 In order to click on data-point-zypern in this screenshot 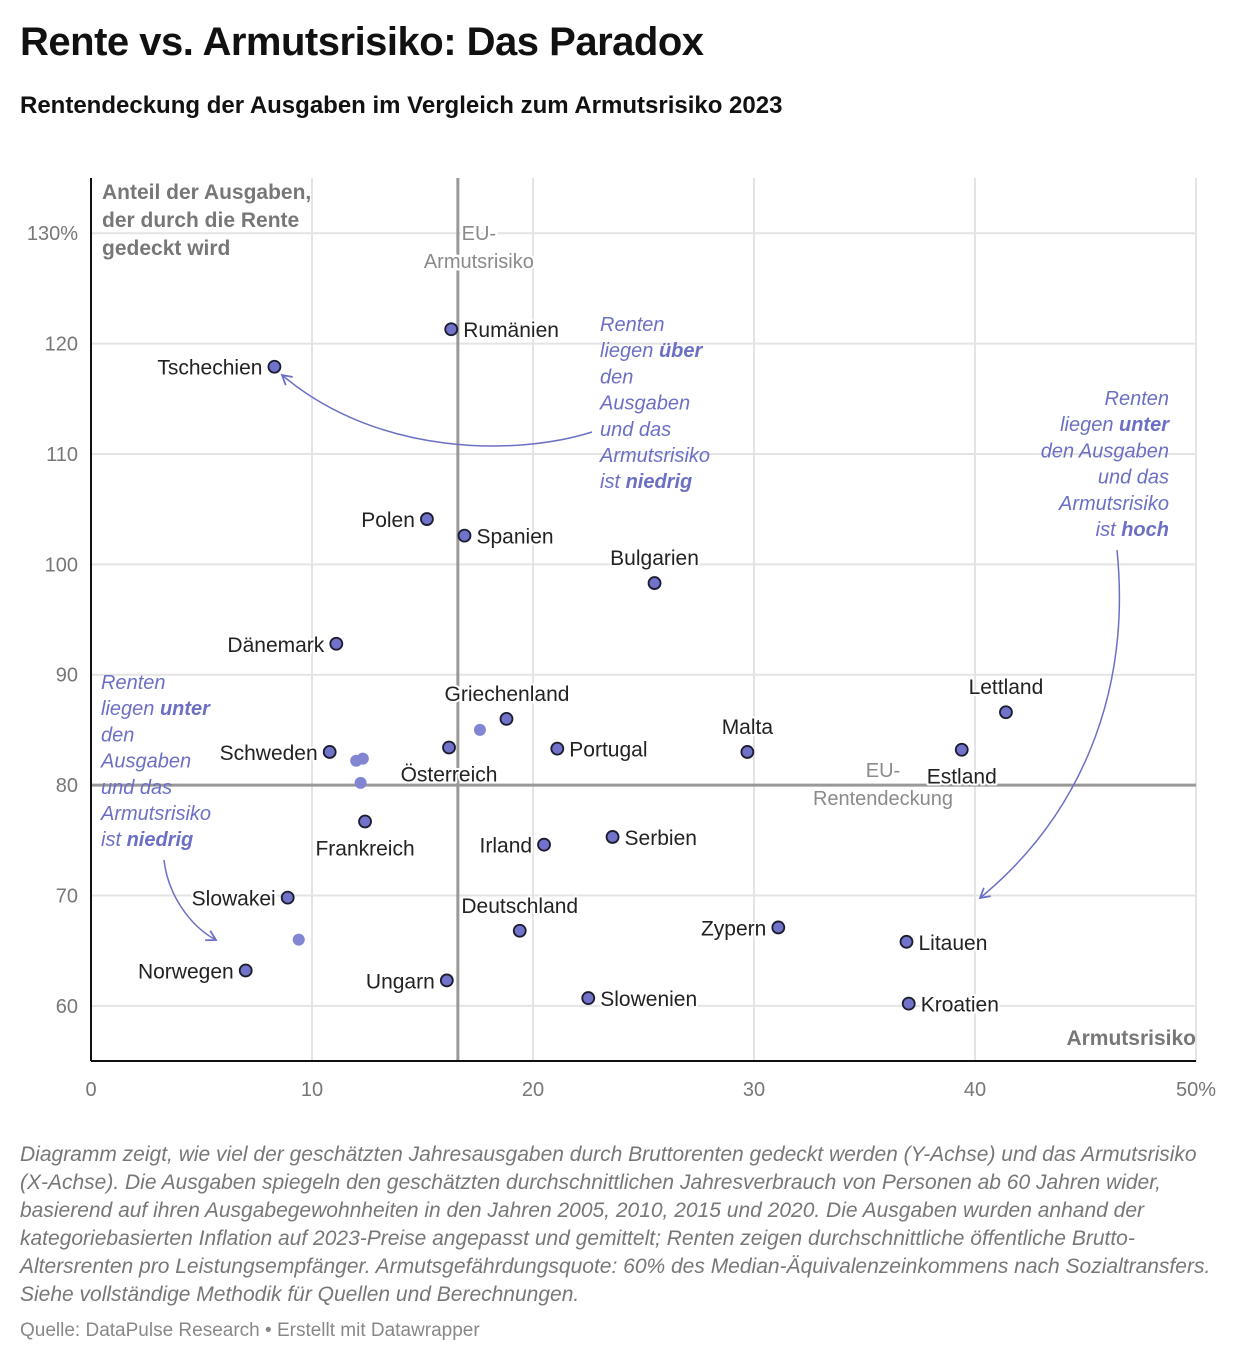, I will do `click(778, 927)`.